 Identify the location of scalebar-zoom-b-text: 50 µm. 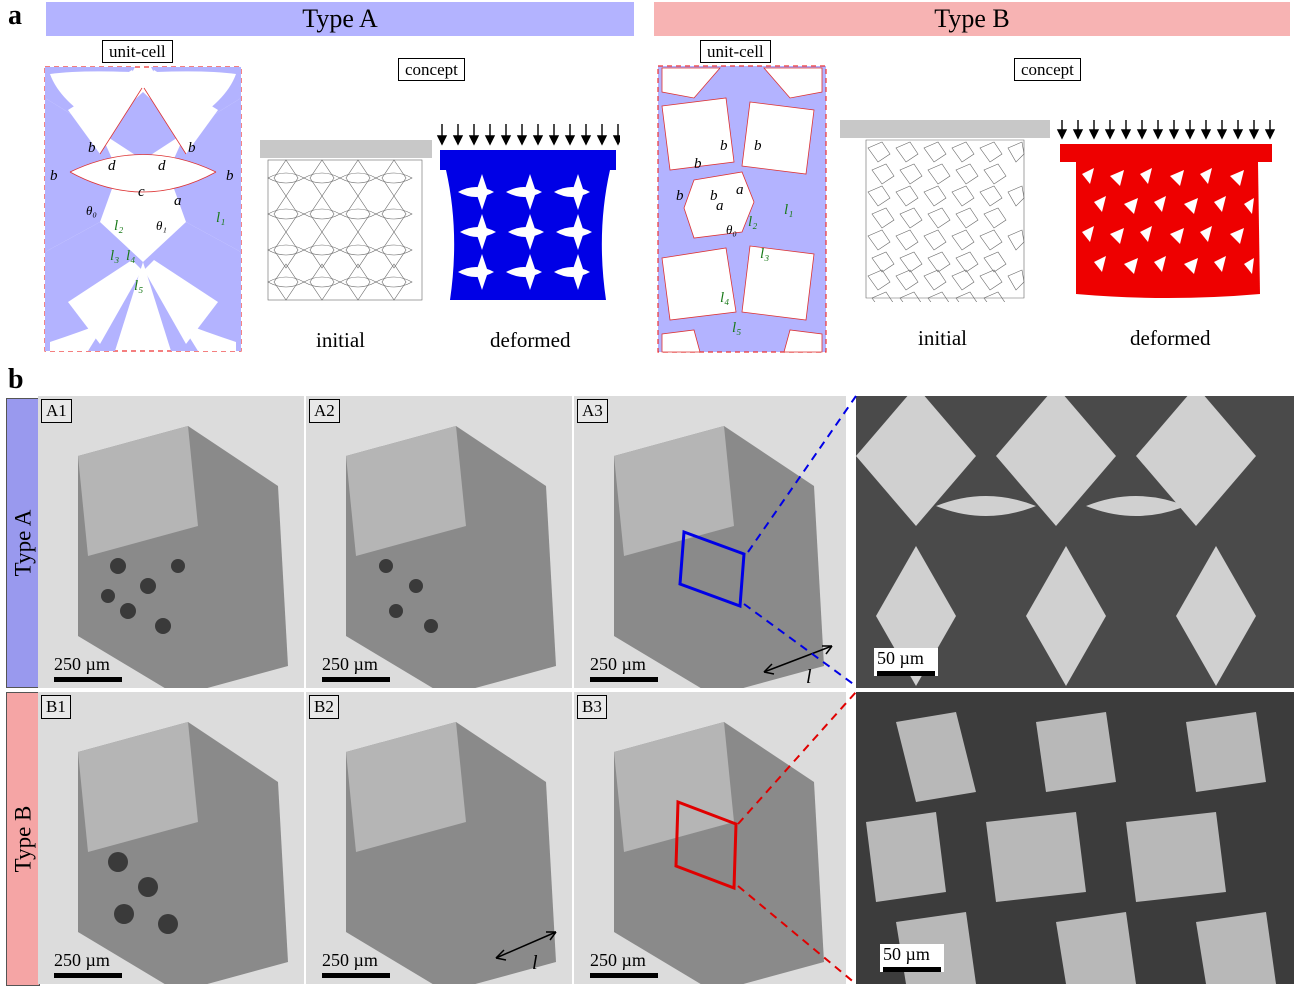
(906, 954).